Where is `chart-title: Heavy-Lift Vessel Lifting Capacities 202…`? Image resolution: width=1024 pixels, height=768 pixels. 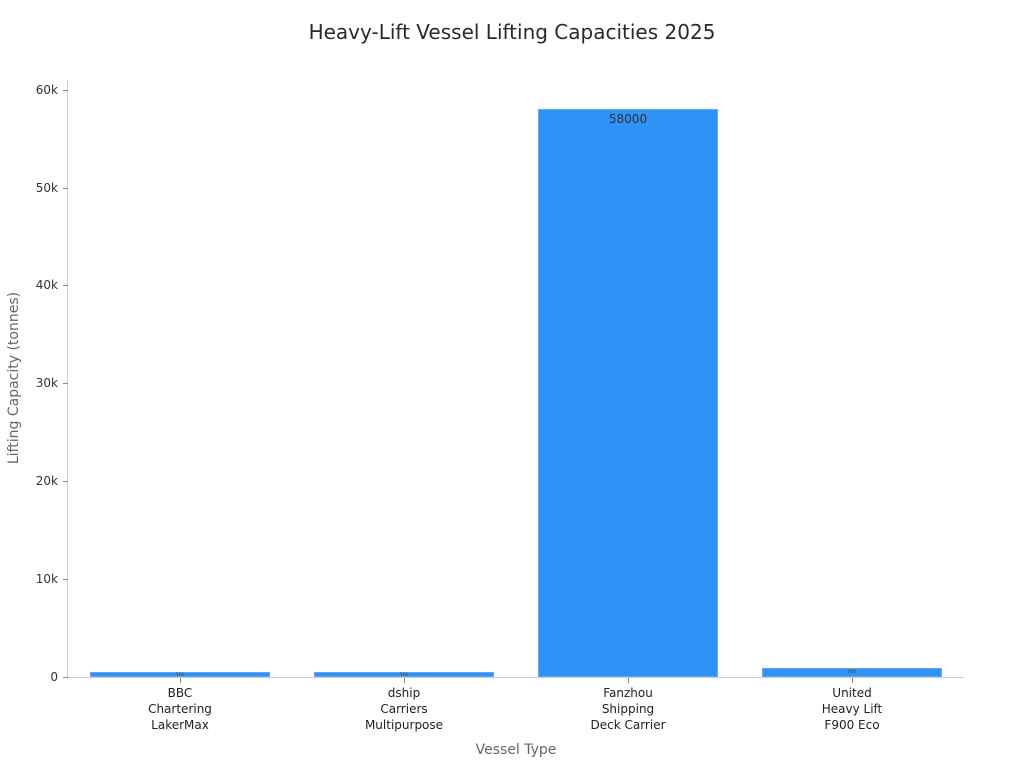 chart-title: Heavy-Lift Vessel Lifting Capacities 202… is located at coordinates (512, 32).